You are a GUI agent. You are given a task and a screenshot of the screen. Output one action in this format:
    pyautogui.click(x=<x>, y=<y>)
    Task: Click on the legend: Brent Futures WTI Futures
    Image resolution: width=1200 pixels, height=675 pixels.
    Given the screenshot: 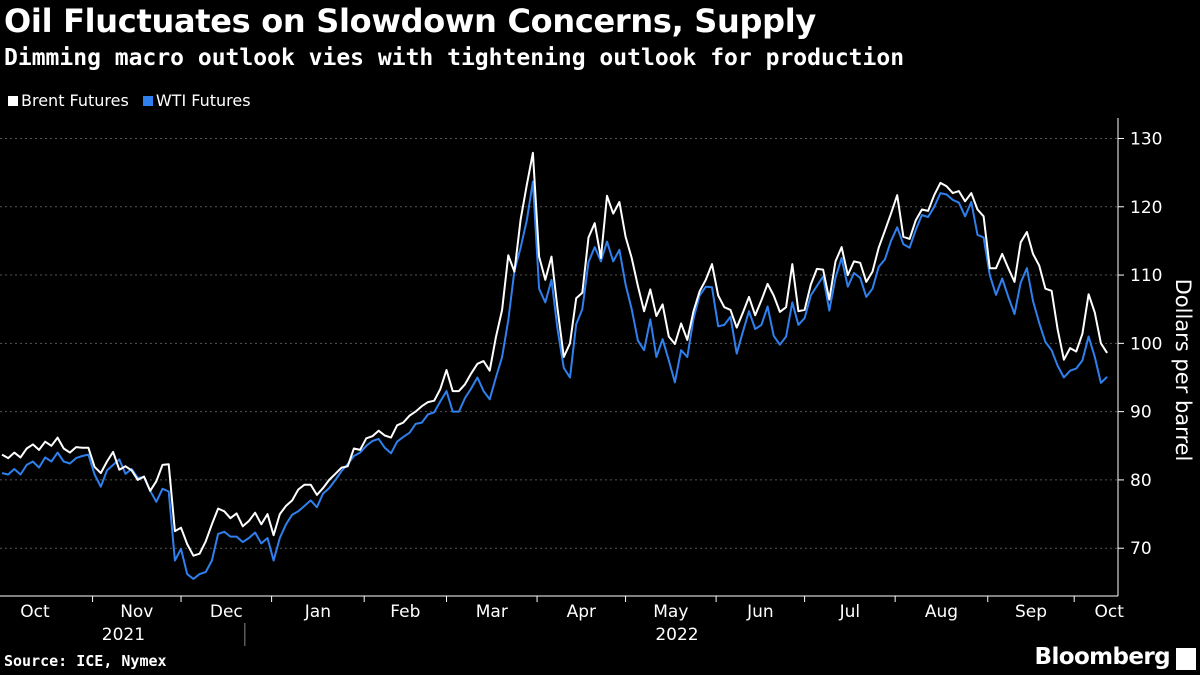 What is the action you would take?
    pyautogui.click(x=129, y=100)
    